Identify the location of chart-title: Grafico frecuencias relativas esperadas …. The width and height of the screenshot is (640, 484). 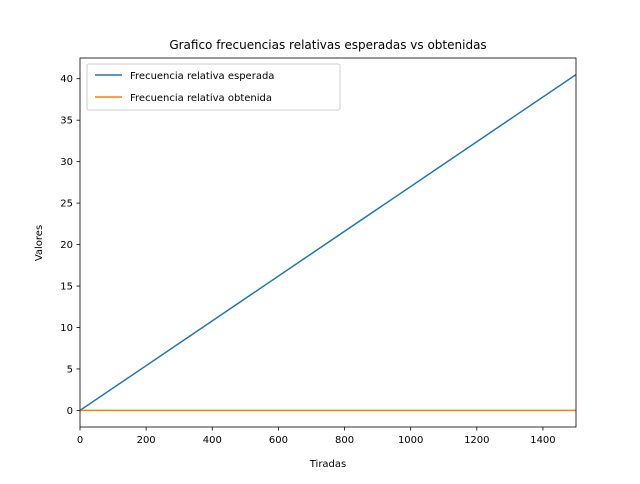
(327, 45).